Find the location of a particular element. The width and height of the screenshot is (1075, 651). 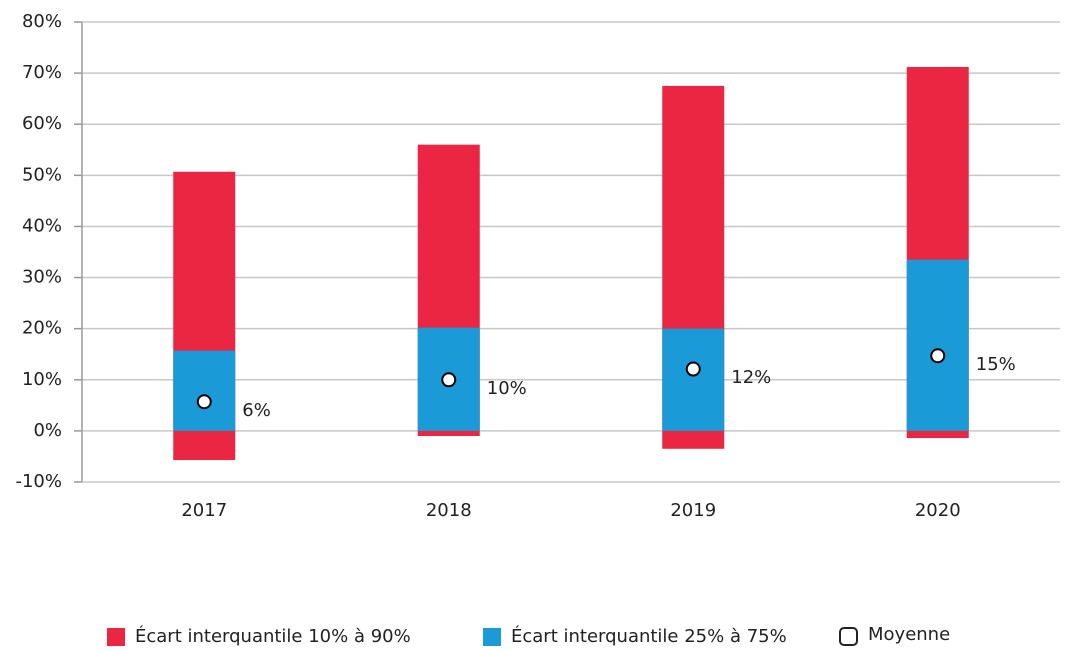

y-tick-label: 20% is located at coordinates (42, 328).